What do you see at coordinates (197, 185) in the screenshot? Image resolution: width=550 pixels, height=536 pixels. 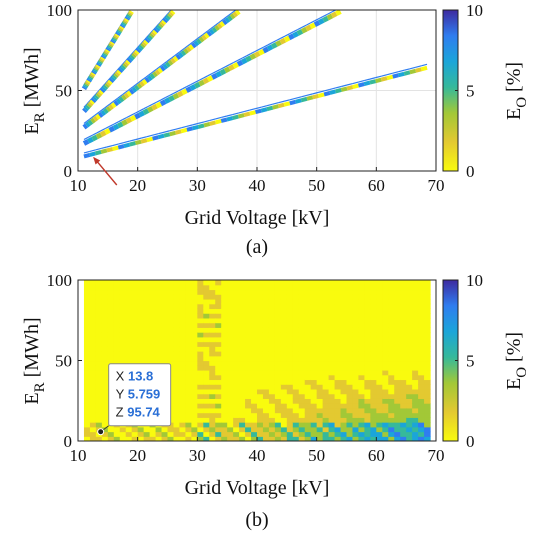 I see `x-tick-label: 30` at bounding box center [197, 185].